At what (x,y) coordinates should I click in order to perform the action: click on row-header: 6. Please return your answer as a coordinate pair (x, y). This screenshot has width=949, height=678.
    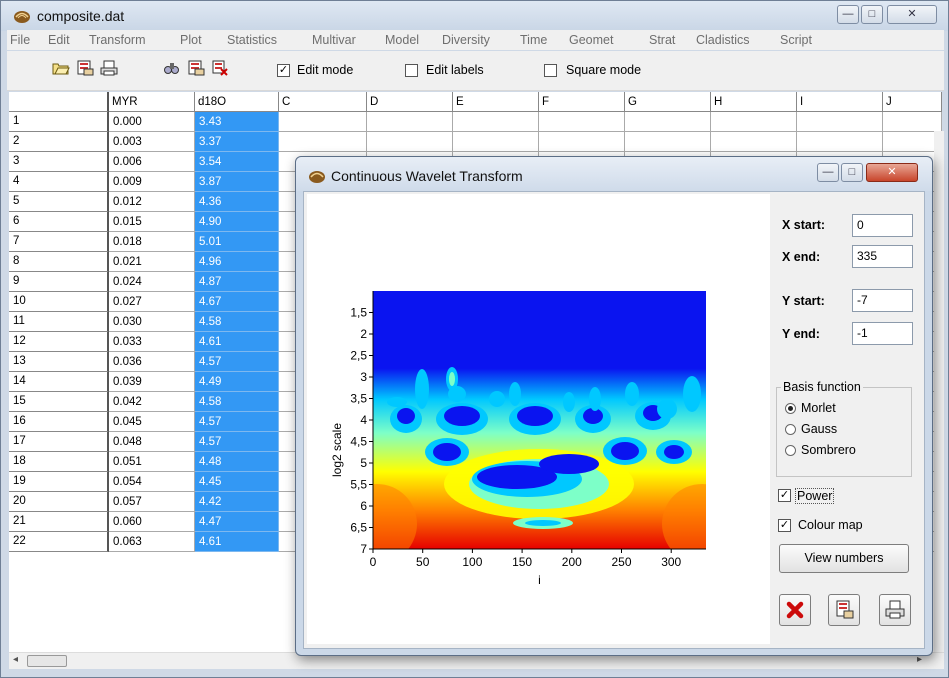
    Looking at the image, I should click on (59, 222).